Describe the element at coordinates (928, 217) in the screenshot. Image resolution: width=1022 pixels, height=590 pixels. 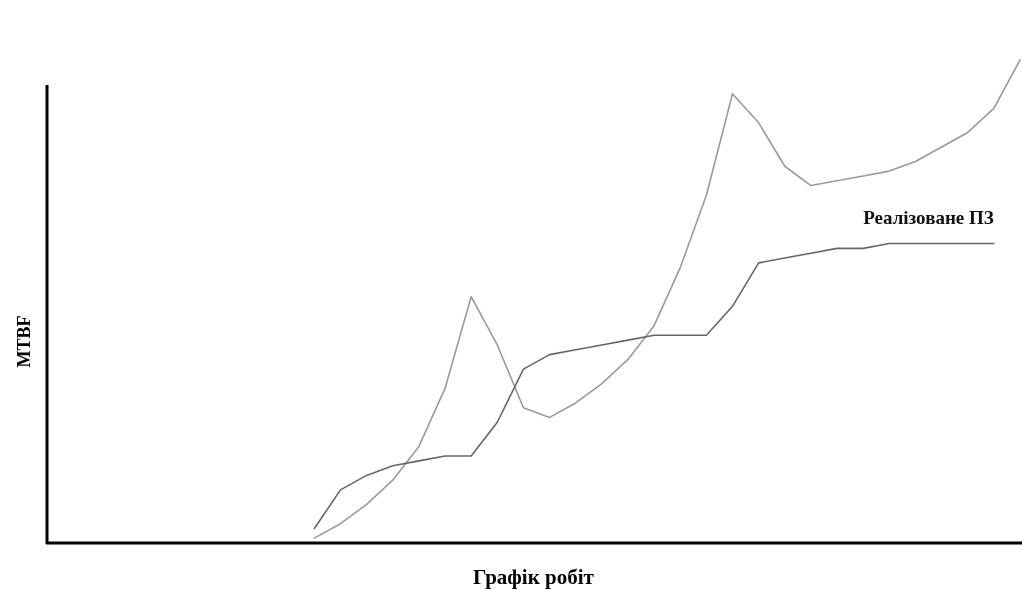
I see `series-label: Реалізоване ПЗ` at that location.